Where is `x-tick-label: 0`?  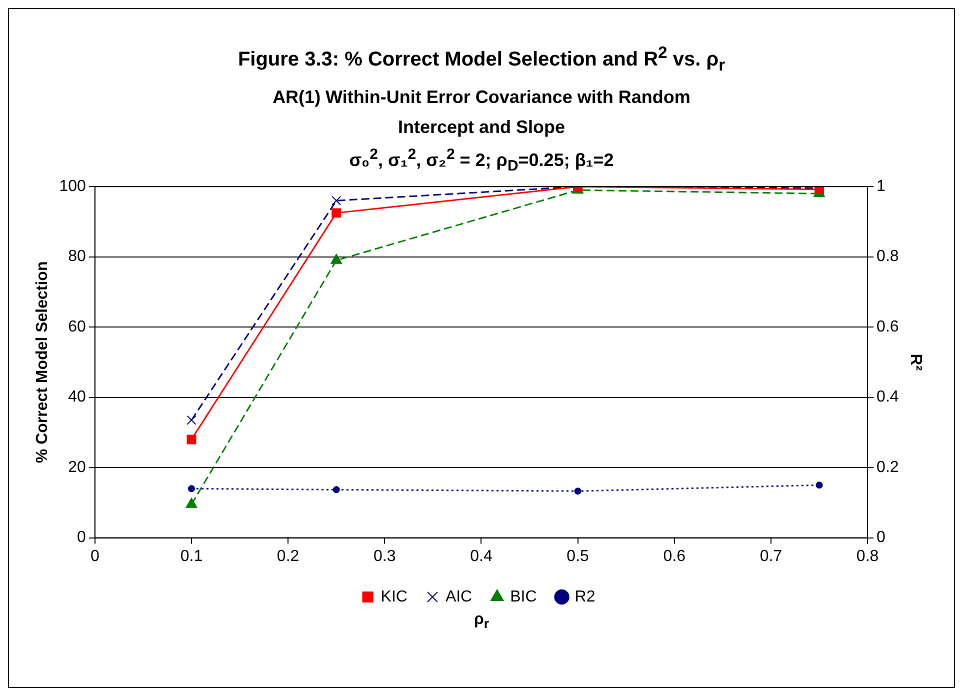 x-tick-label: 0 is located at coordinates (95, 557).